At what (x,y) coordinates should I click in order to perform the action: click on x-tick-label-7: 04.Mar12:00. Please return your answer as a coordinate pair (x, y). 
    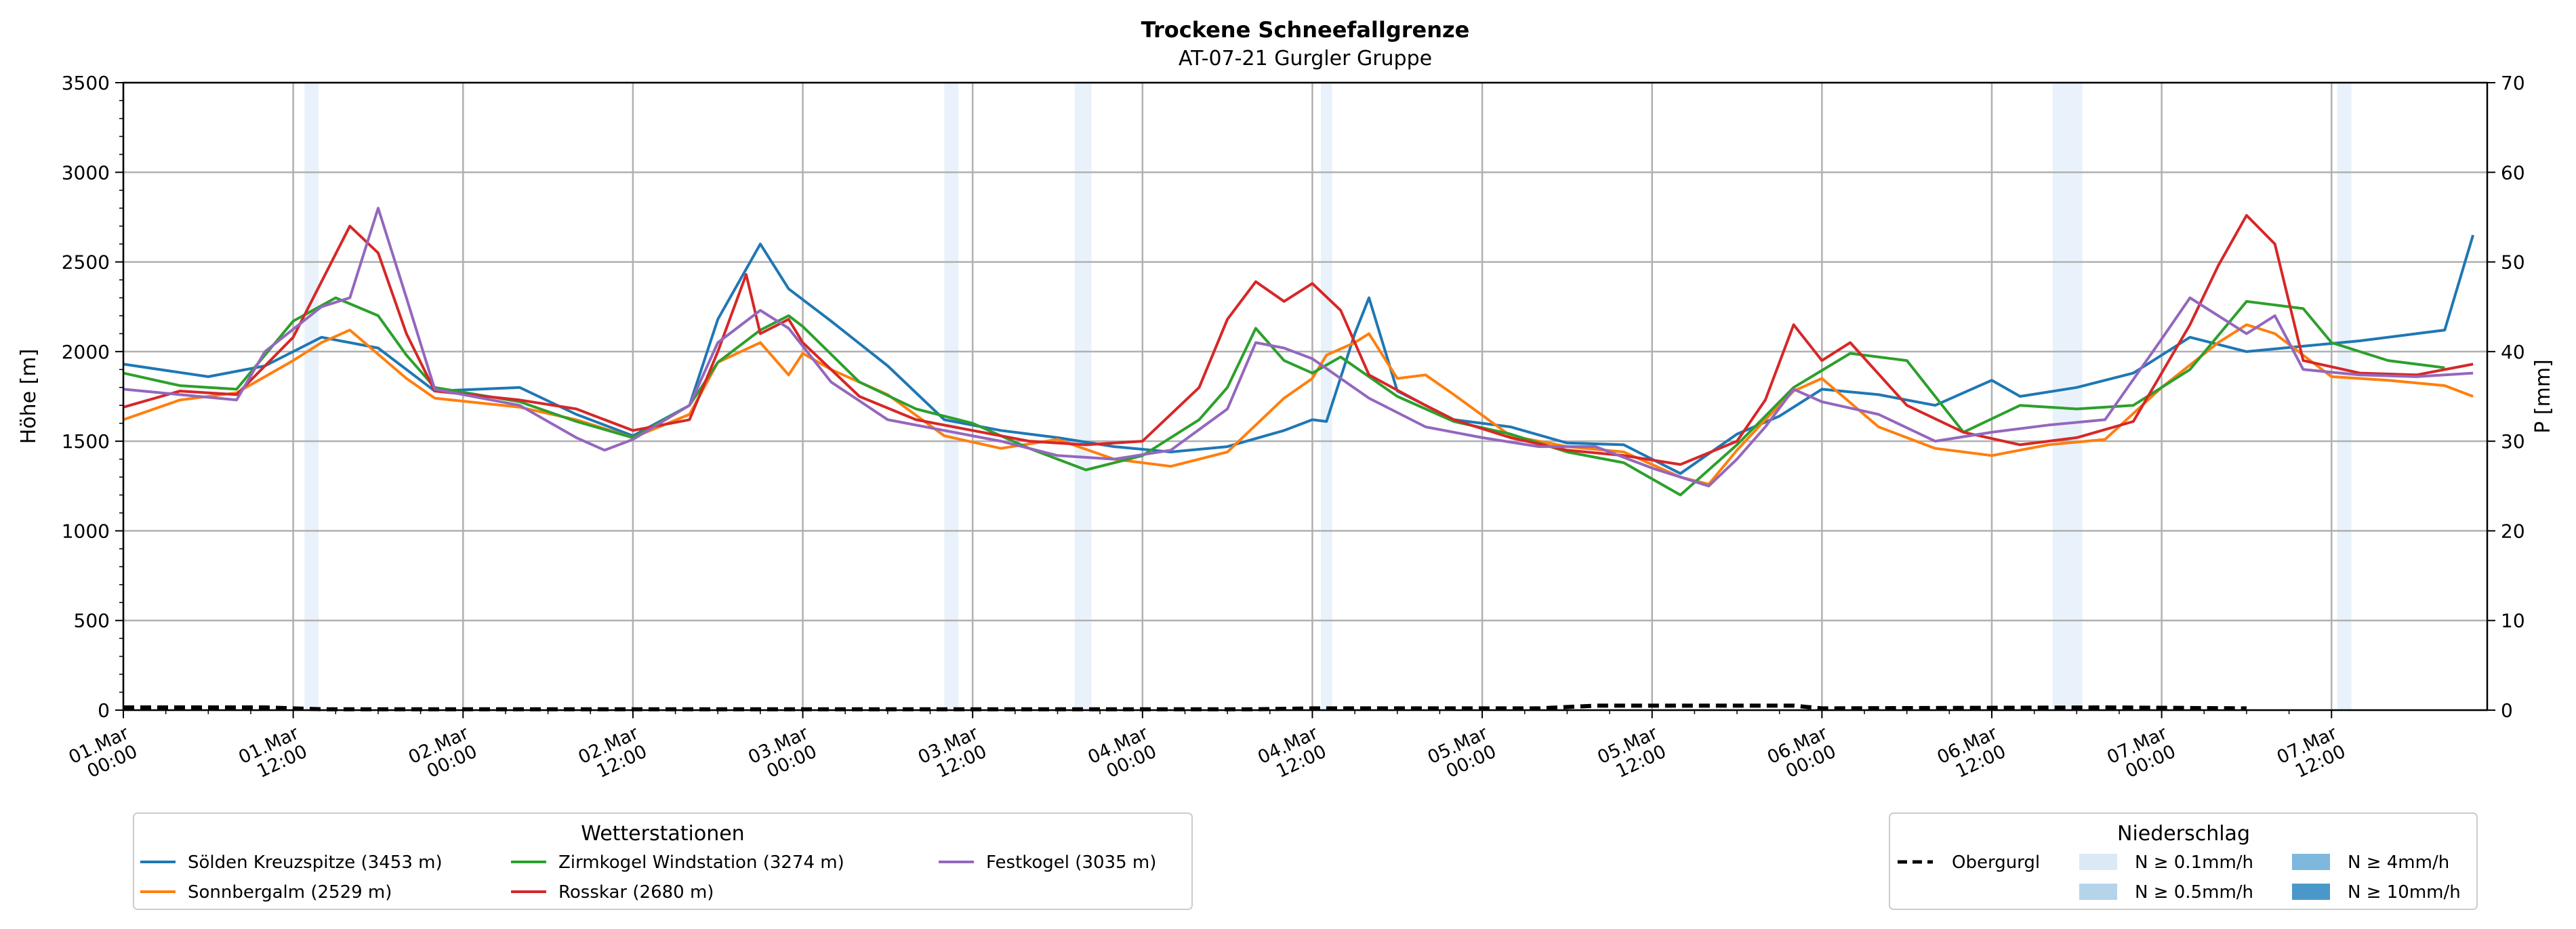
    Looking at the image, I should click on (1292, 754).